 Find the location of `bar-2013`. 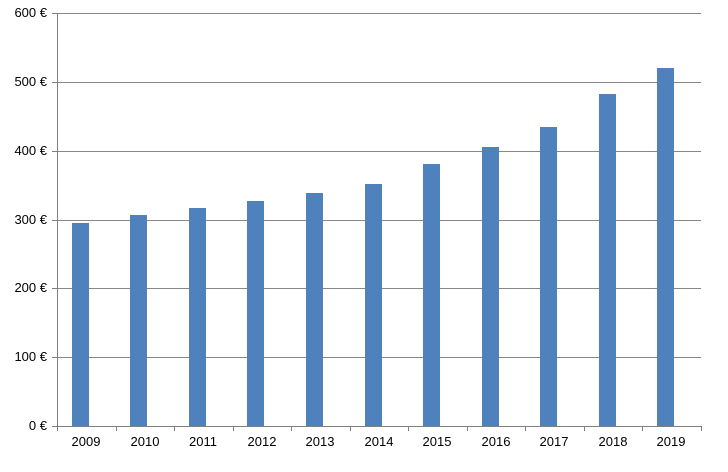

bar-2013 is located at coordinates (314, 309).